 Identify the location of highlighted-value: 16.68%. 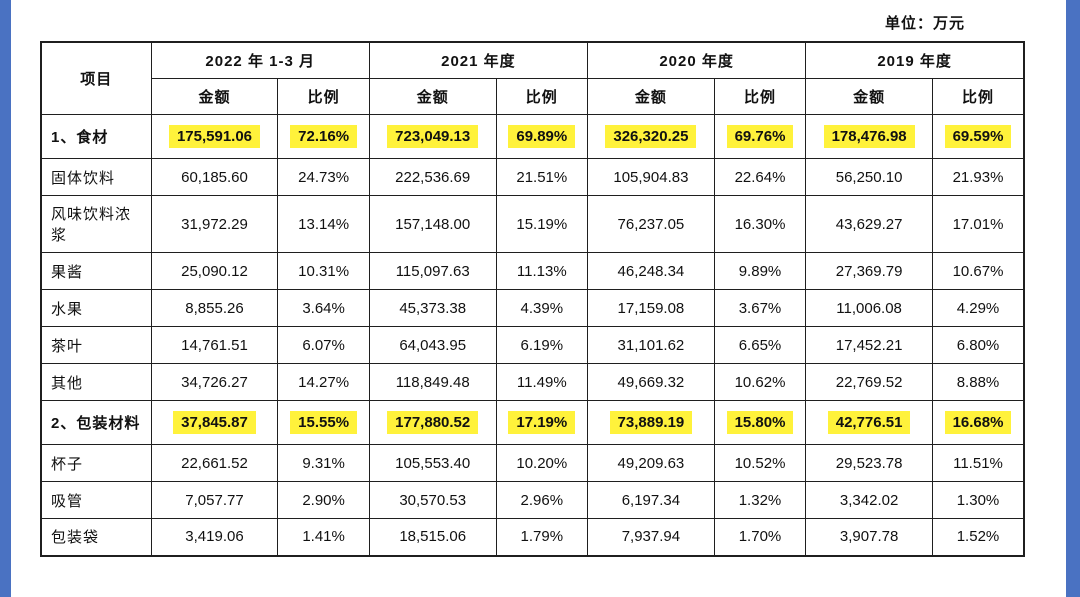
(978, 422).